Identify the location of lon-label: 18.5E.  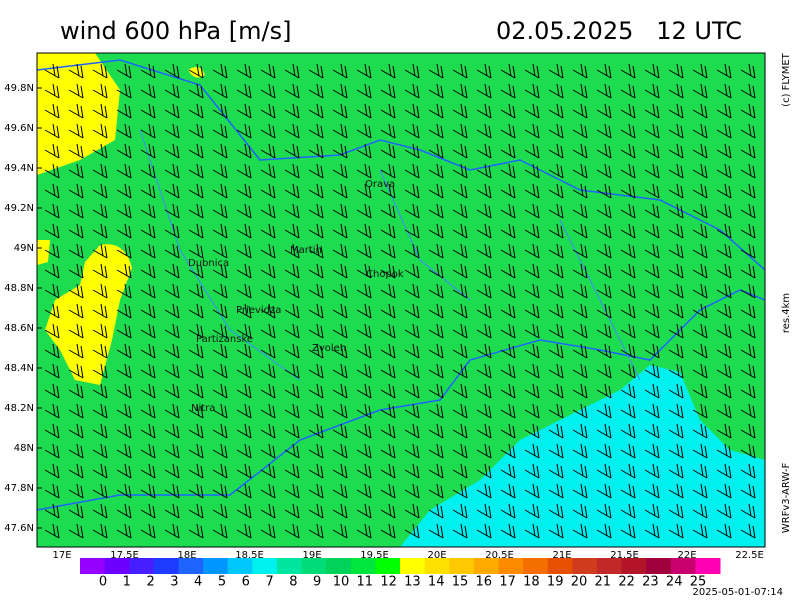
(249, 555).